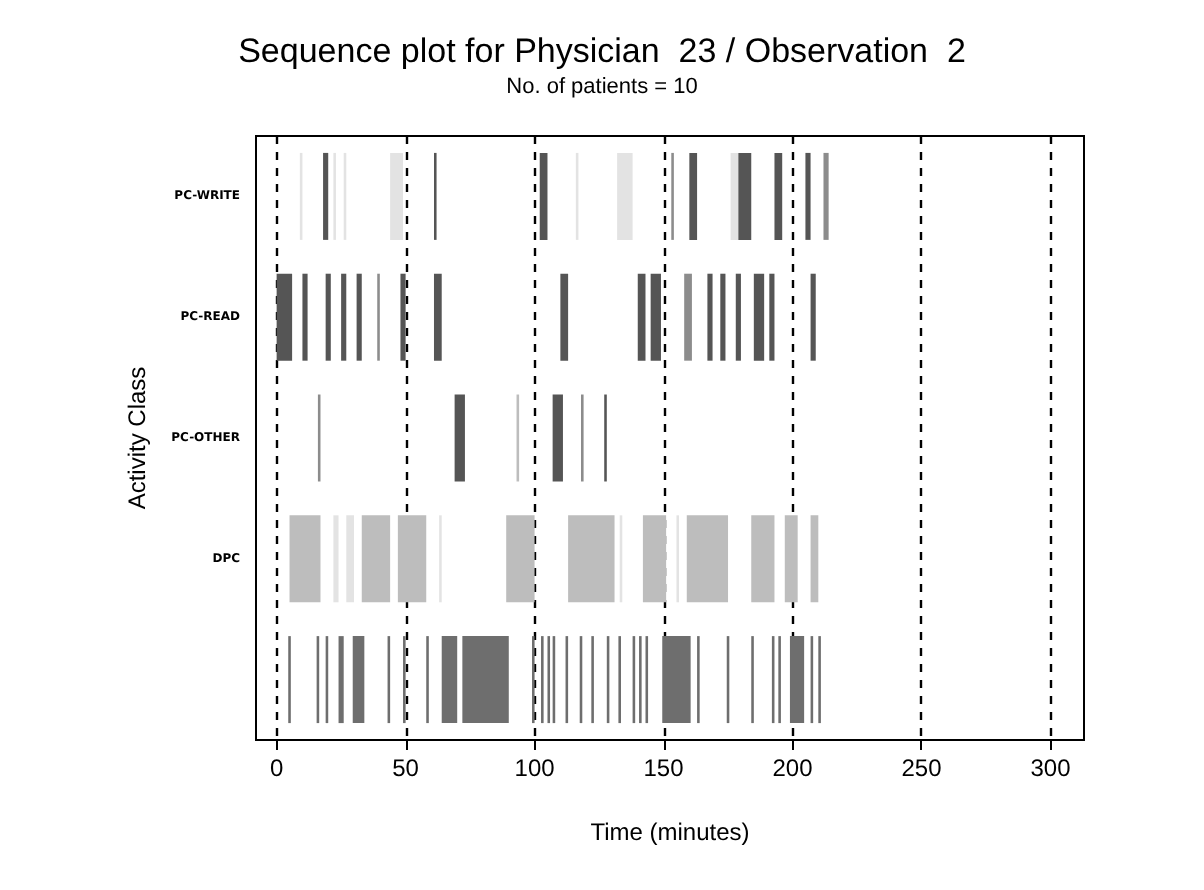 The height and width of the screenshot is (890, 1204). What do you see at coordinates (137, 438) in the screenshot?
I see `y-axis-title: Activity Class` at bounding box center [137, 438].